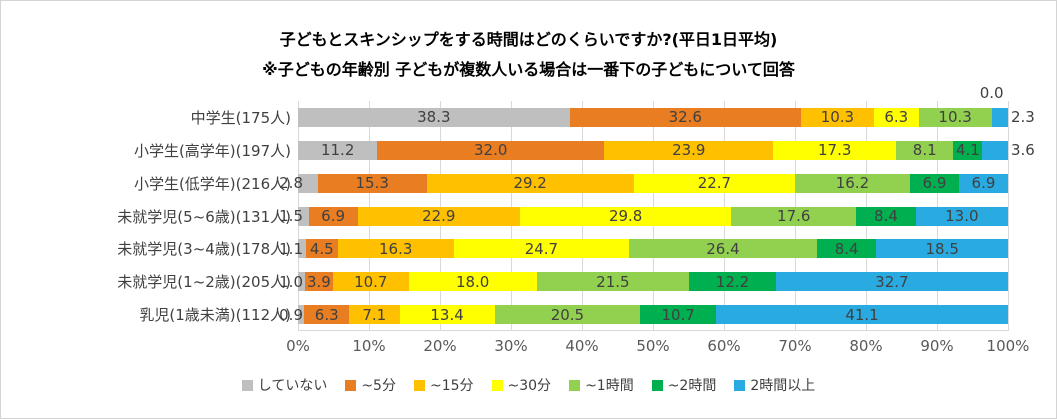 The image size is (1057, 419). Describe the element at coordinates (1008, 216) in the screenshot. I see `gridline` at that location.